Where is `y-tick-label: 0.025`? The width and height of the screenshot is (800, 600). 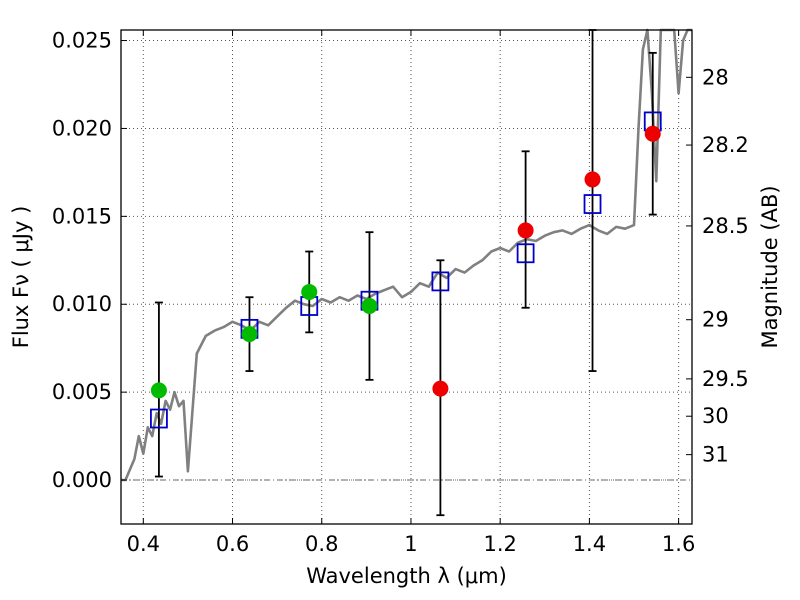
y-tick-label: 0.025 is located at coordinates (82, 41).